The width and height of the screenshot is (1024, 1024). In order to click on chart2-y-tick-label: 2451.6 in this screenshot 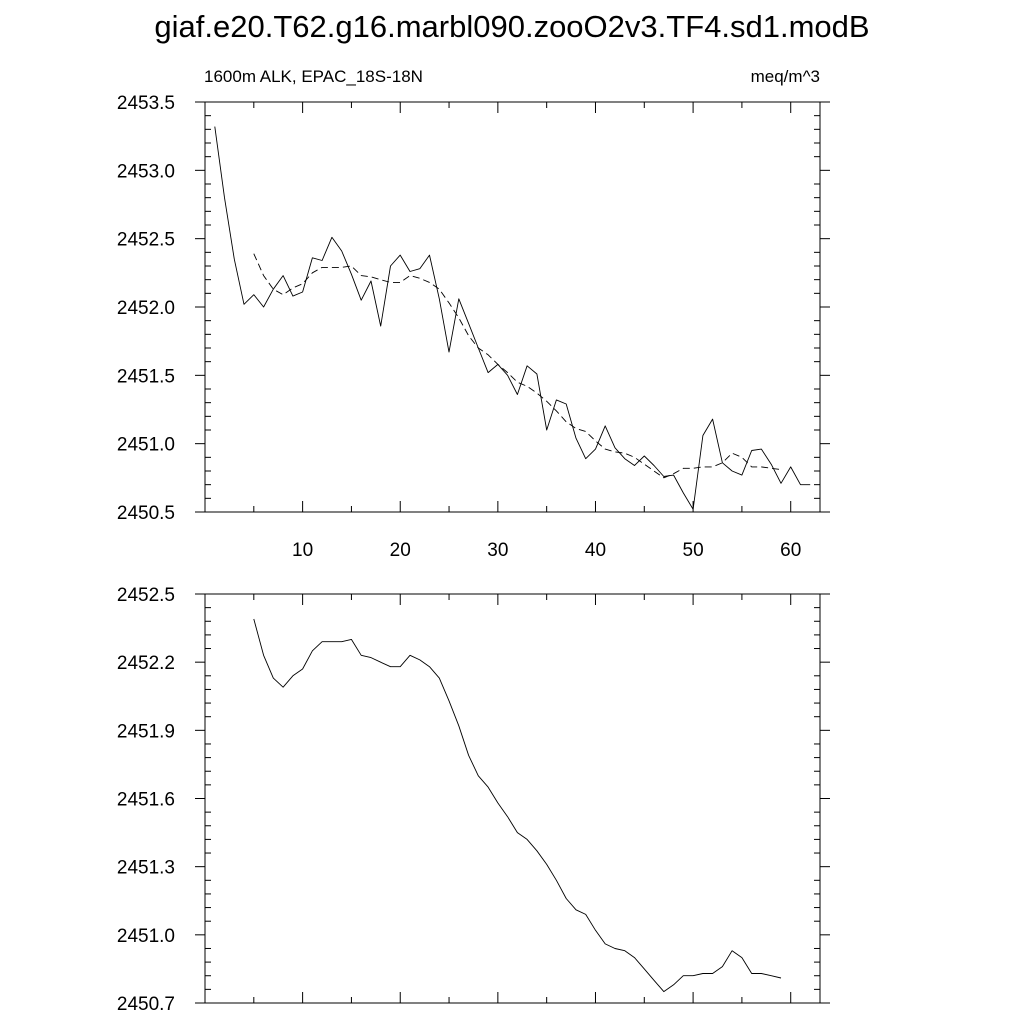, I will do `click(146, 800)`.